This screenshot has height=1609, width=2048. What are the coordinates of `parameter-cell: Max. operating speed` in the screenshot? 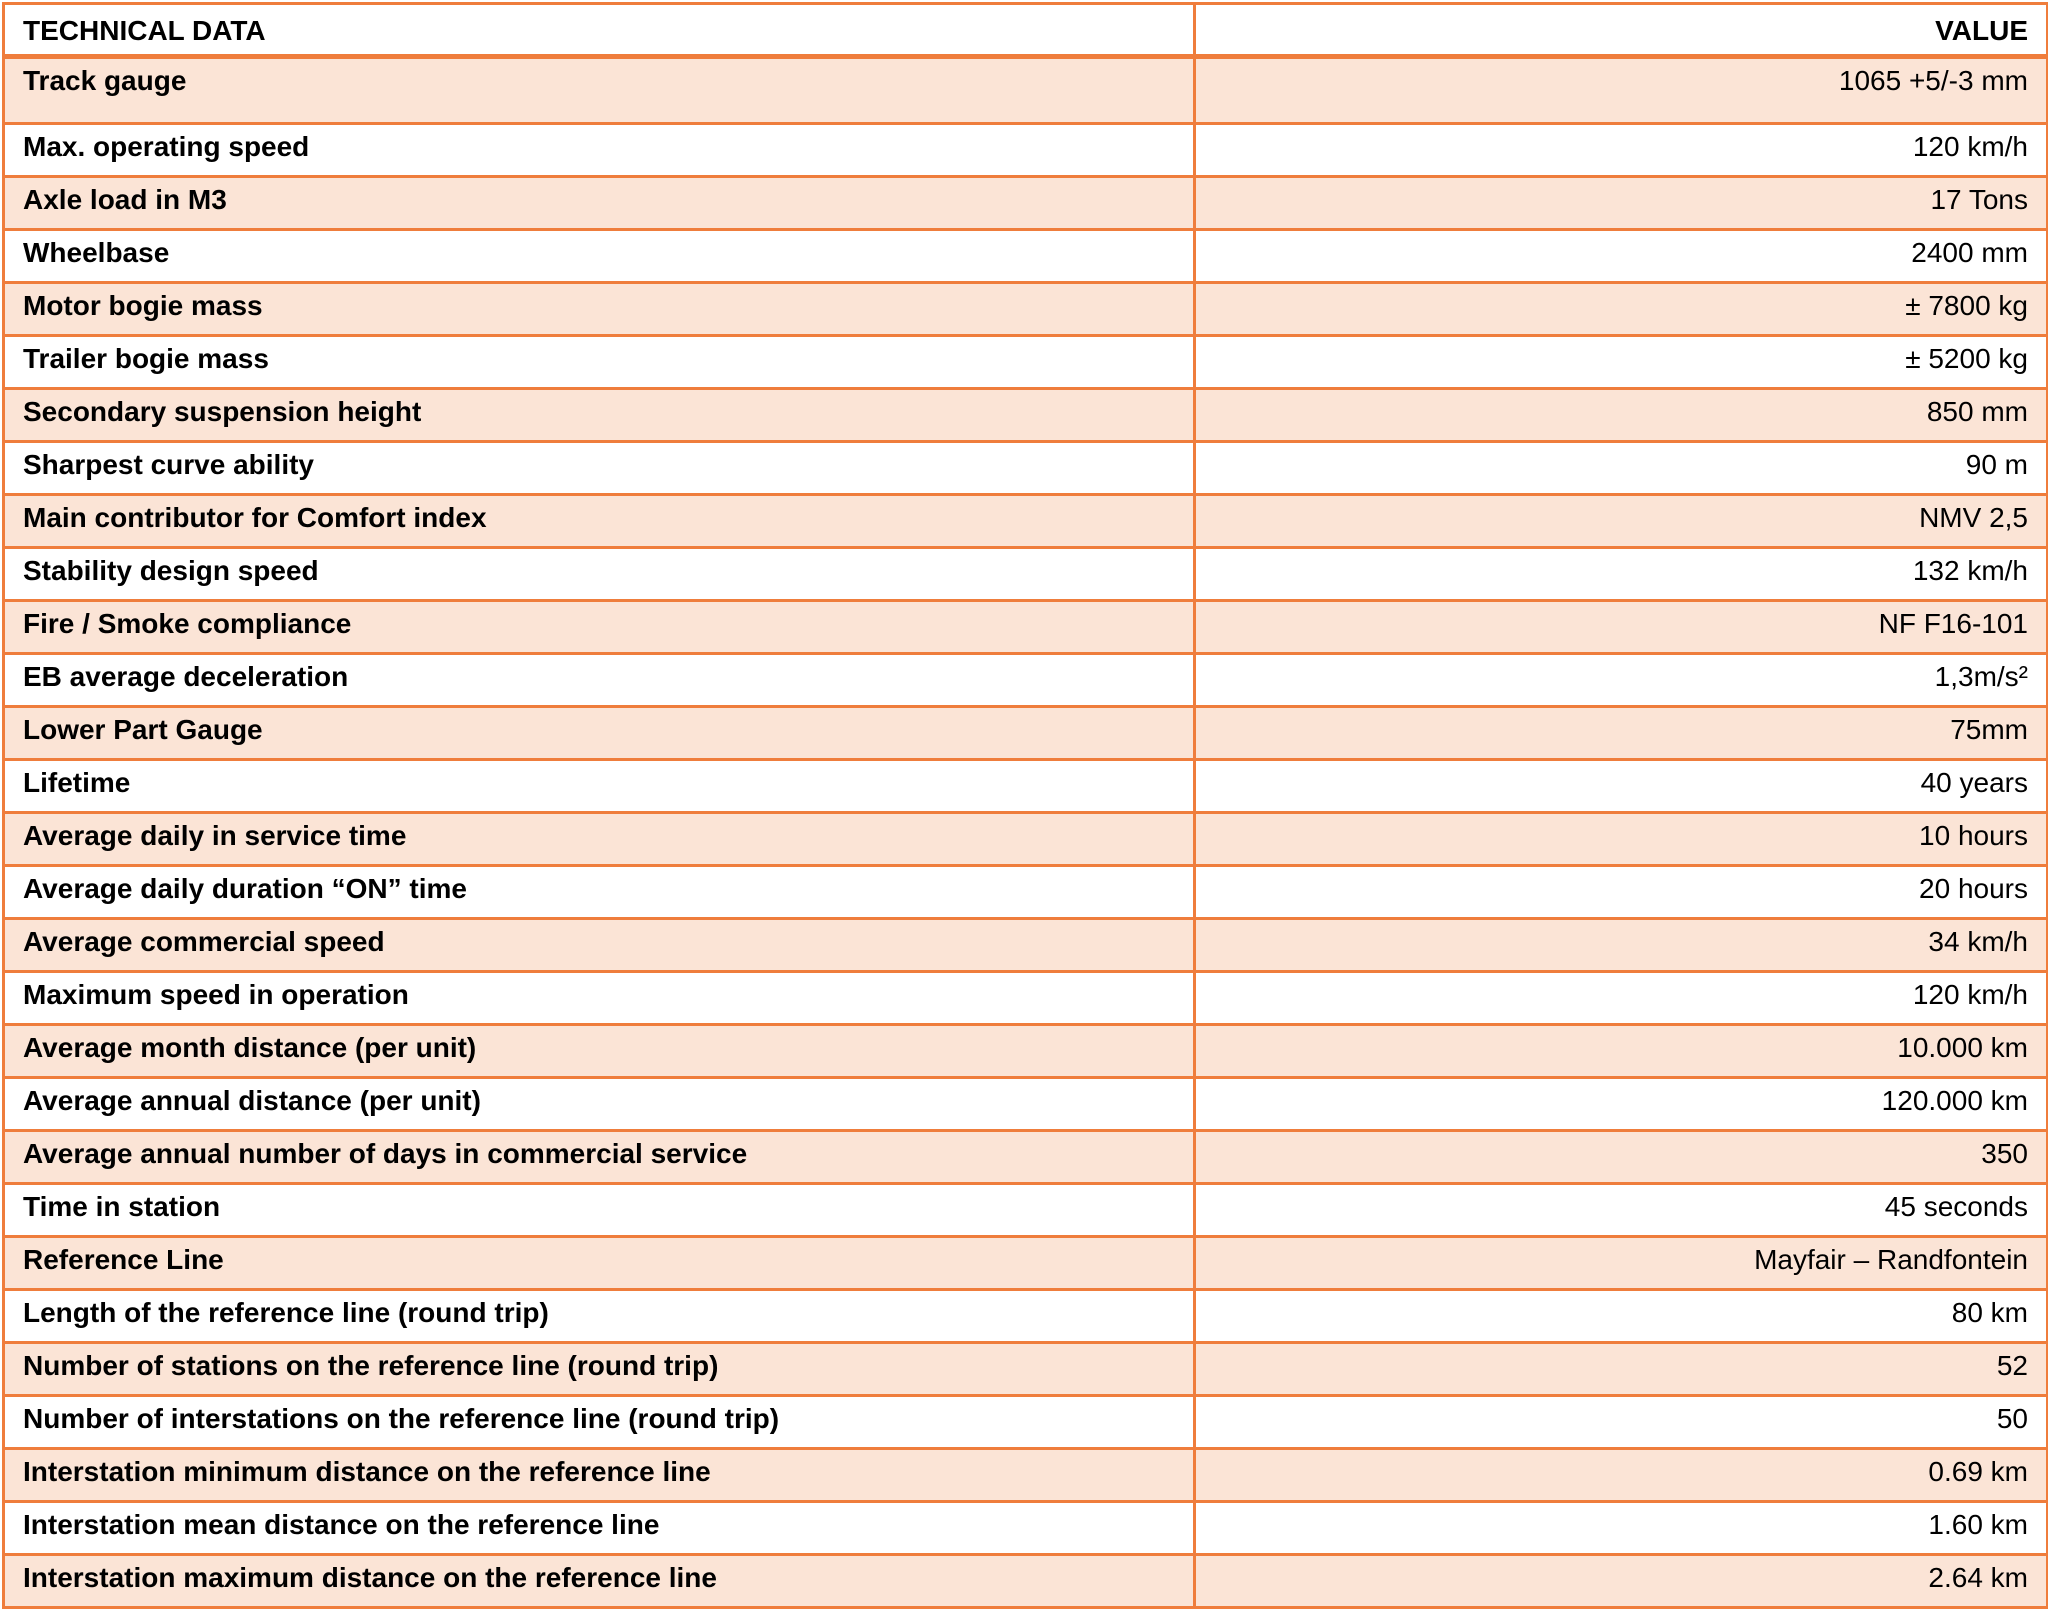 It's located at (599, 150).